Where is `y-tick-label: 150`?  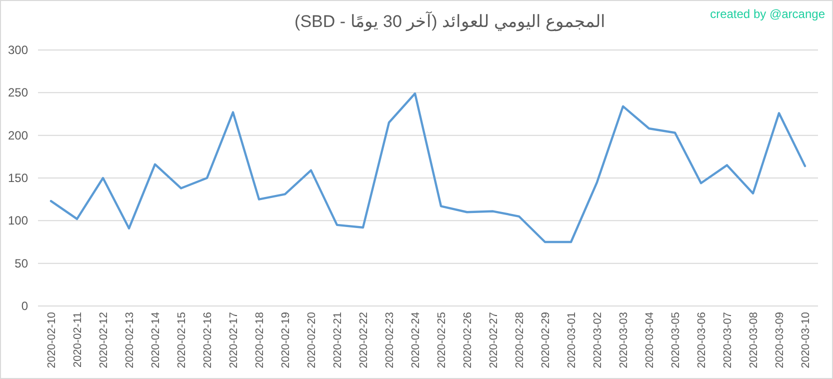
y-tick-label: 150 is located at coordinates (18, 178).